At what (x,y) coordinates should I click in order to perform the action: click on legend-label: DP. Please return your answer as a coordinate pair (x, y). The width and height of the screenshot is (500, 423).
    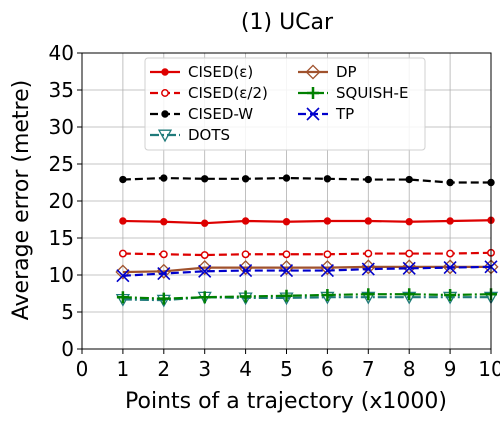
    Looking at the image, I should click on (346, 72).